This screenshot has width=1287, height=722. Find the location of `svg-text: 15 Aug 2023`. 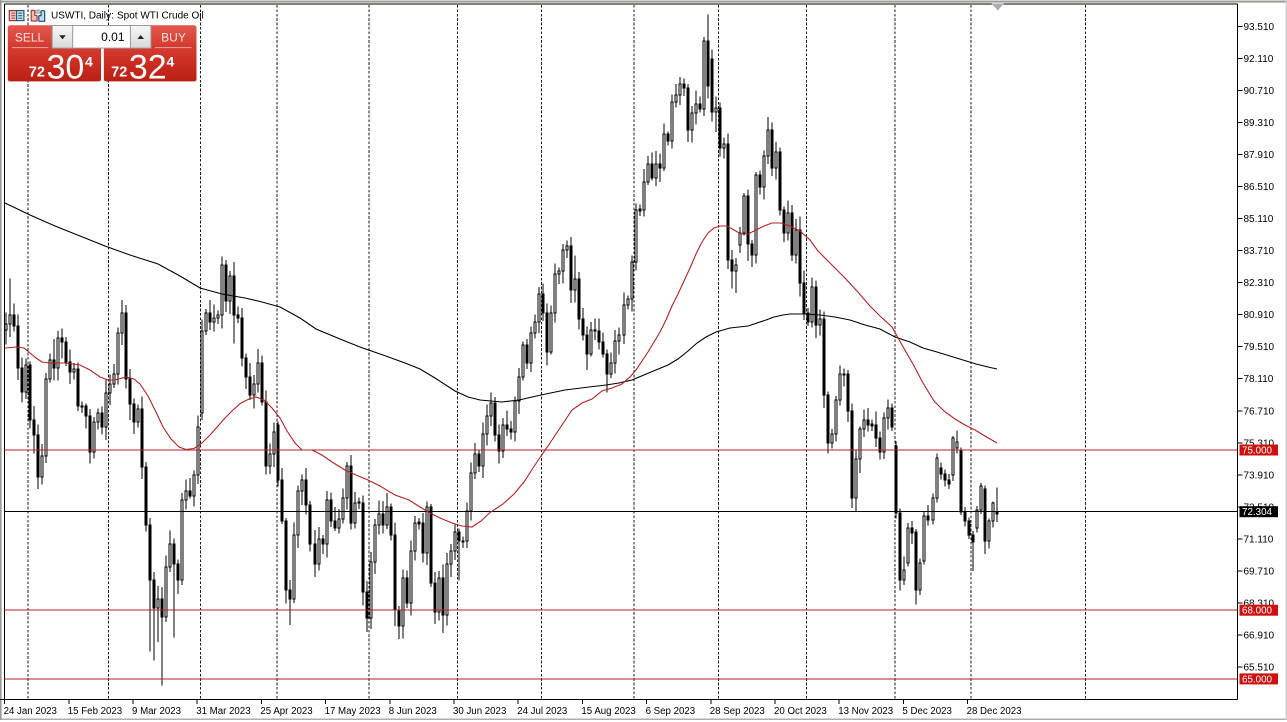

svg-text: 15 Aug 2023 is located at coordinates (608, 711).